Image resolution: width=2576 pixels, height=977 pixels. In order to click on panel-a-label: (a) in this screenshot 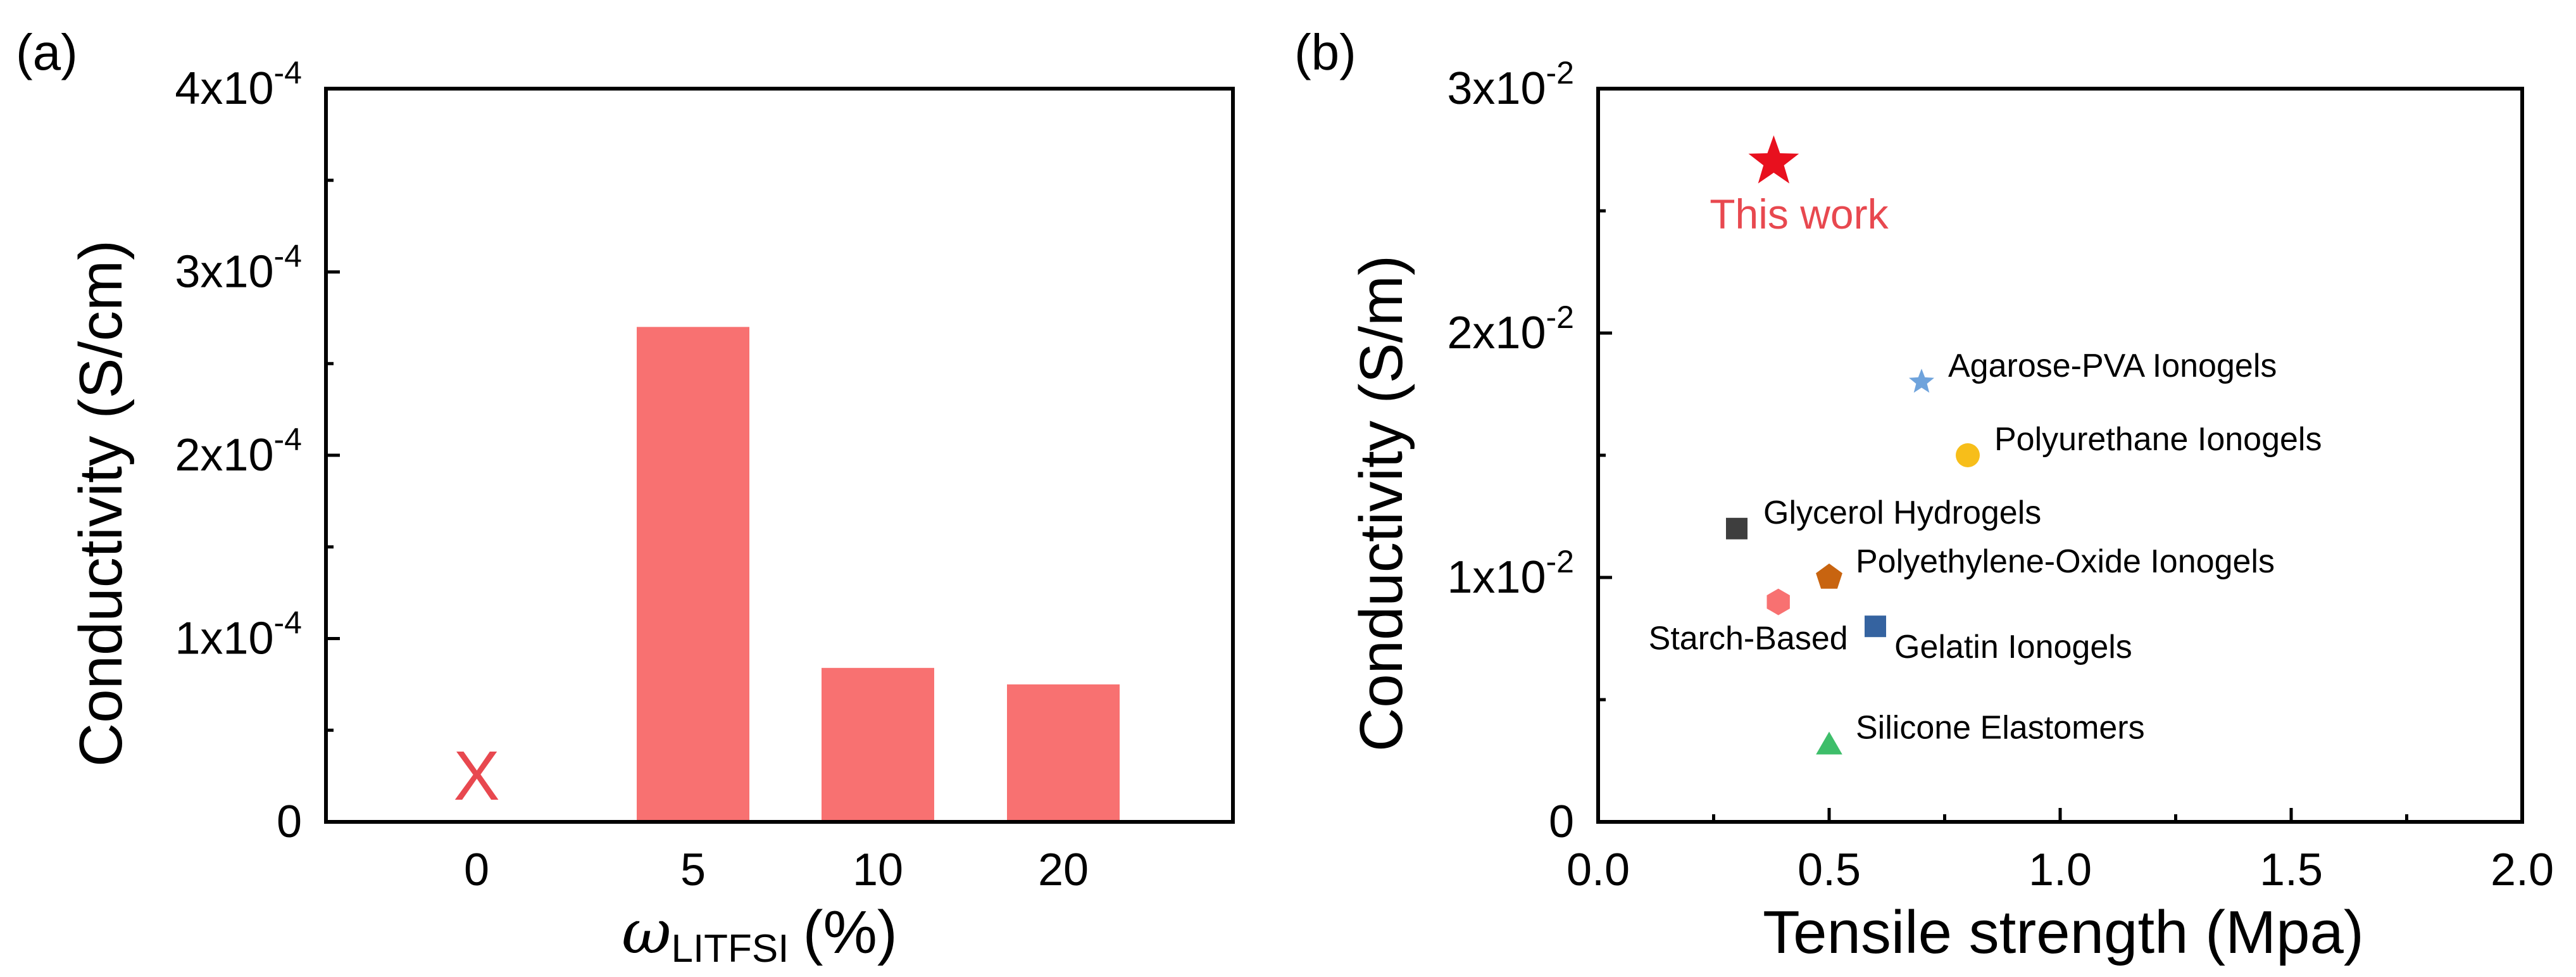, I will do `click(47, 52)`.